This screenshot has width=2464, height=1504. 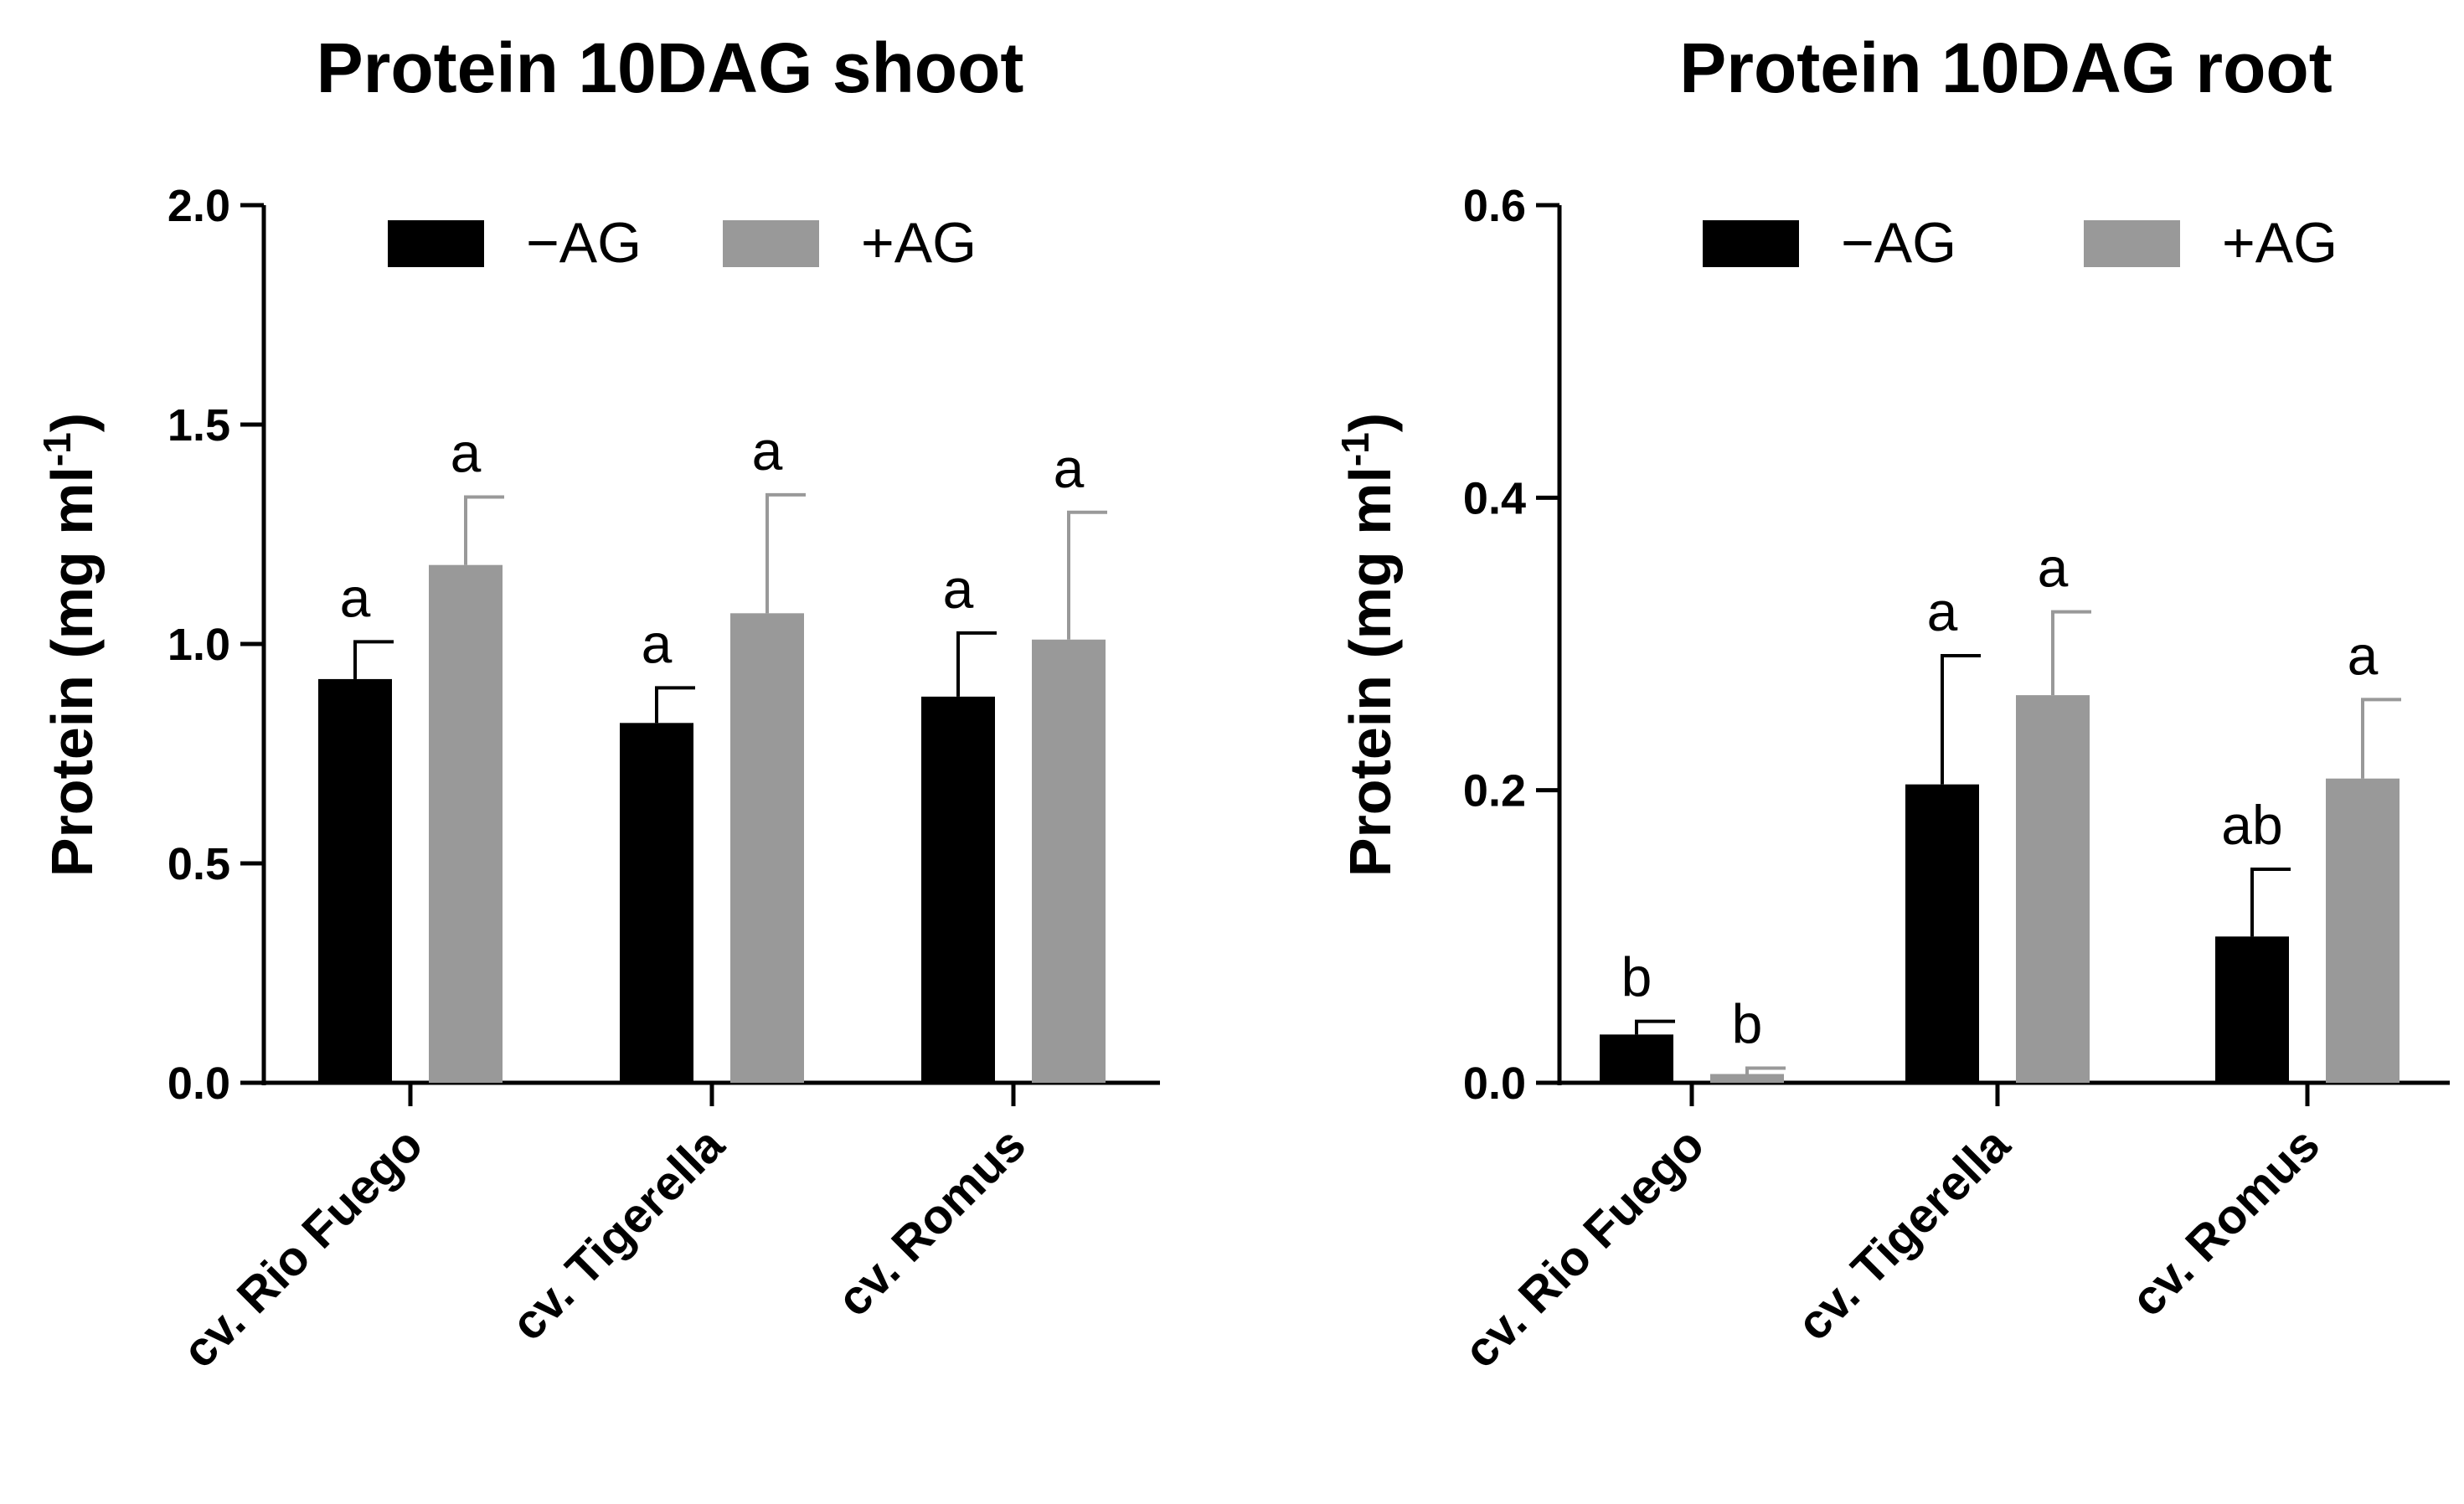 What do you see at coordinates (1494, 498) in the screenshot?
I see `y-tick-label: 0.4` at bounding box center [1494, 498].